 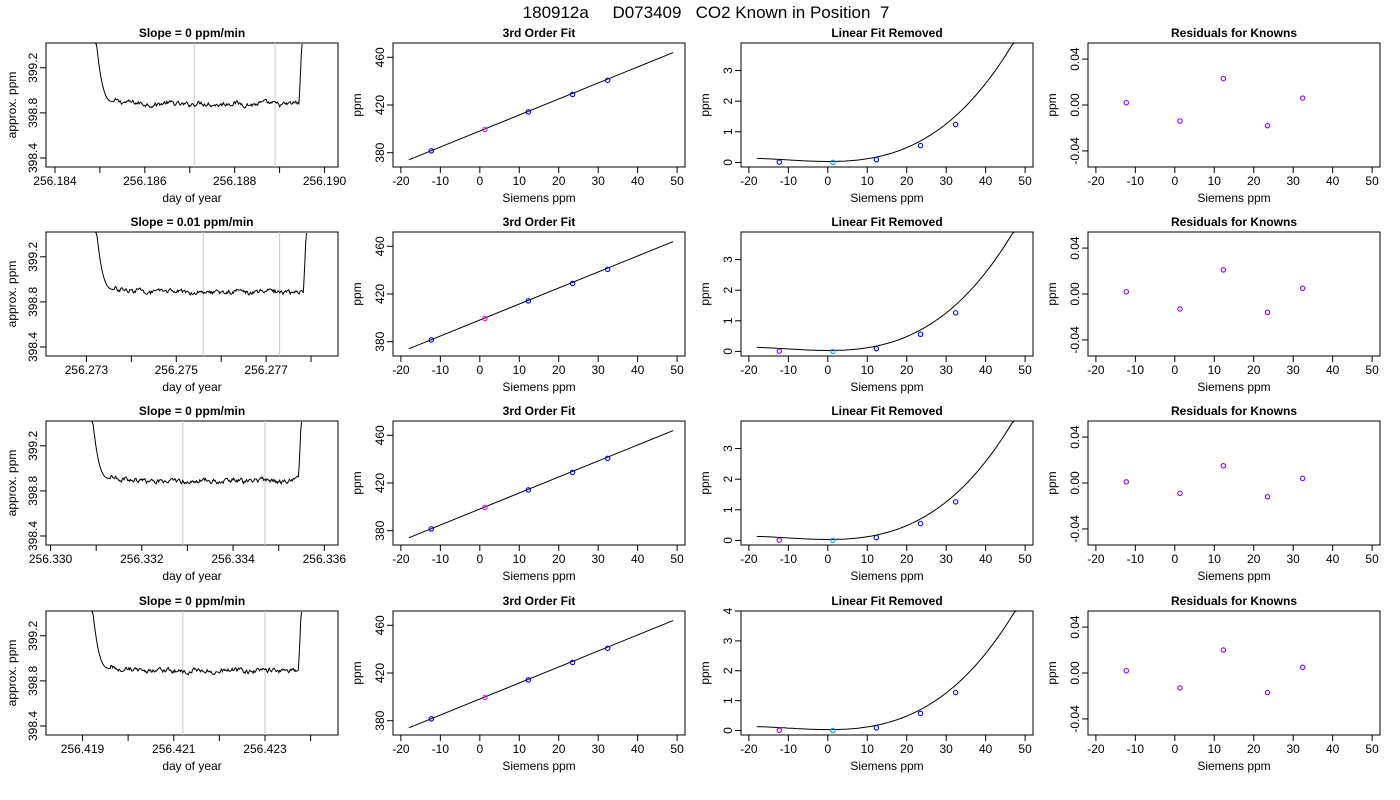 I want to click on y-tick-label: 3, so click(x=728, y=259).